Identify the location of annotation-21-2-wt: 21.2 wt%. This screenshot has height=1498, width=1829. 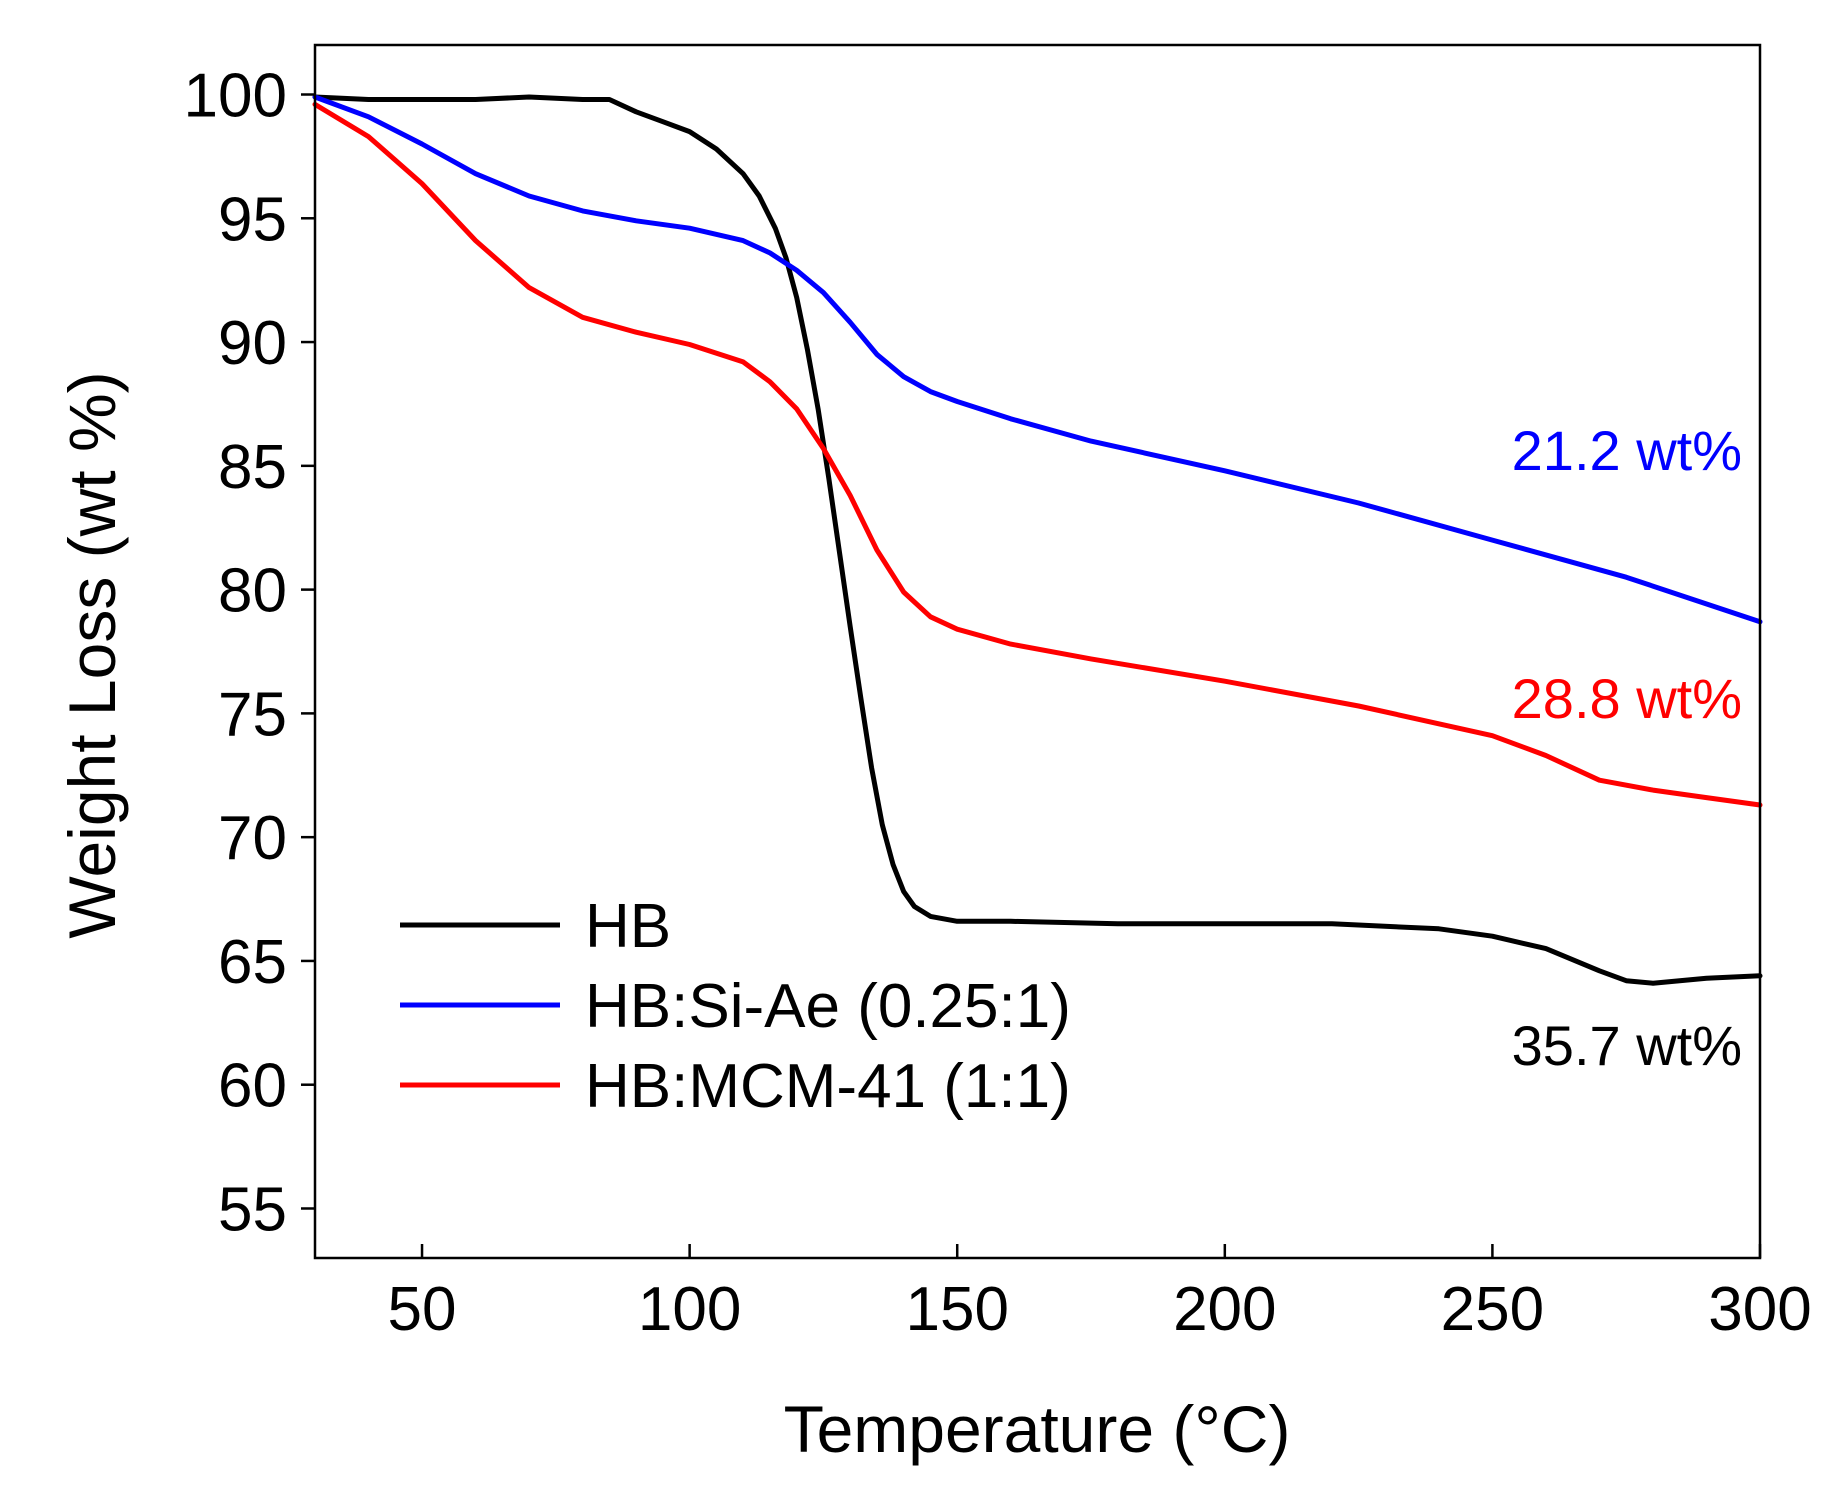
(1627, 450).